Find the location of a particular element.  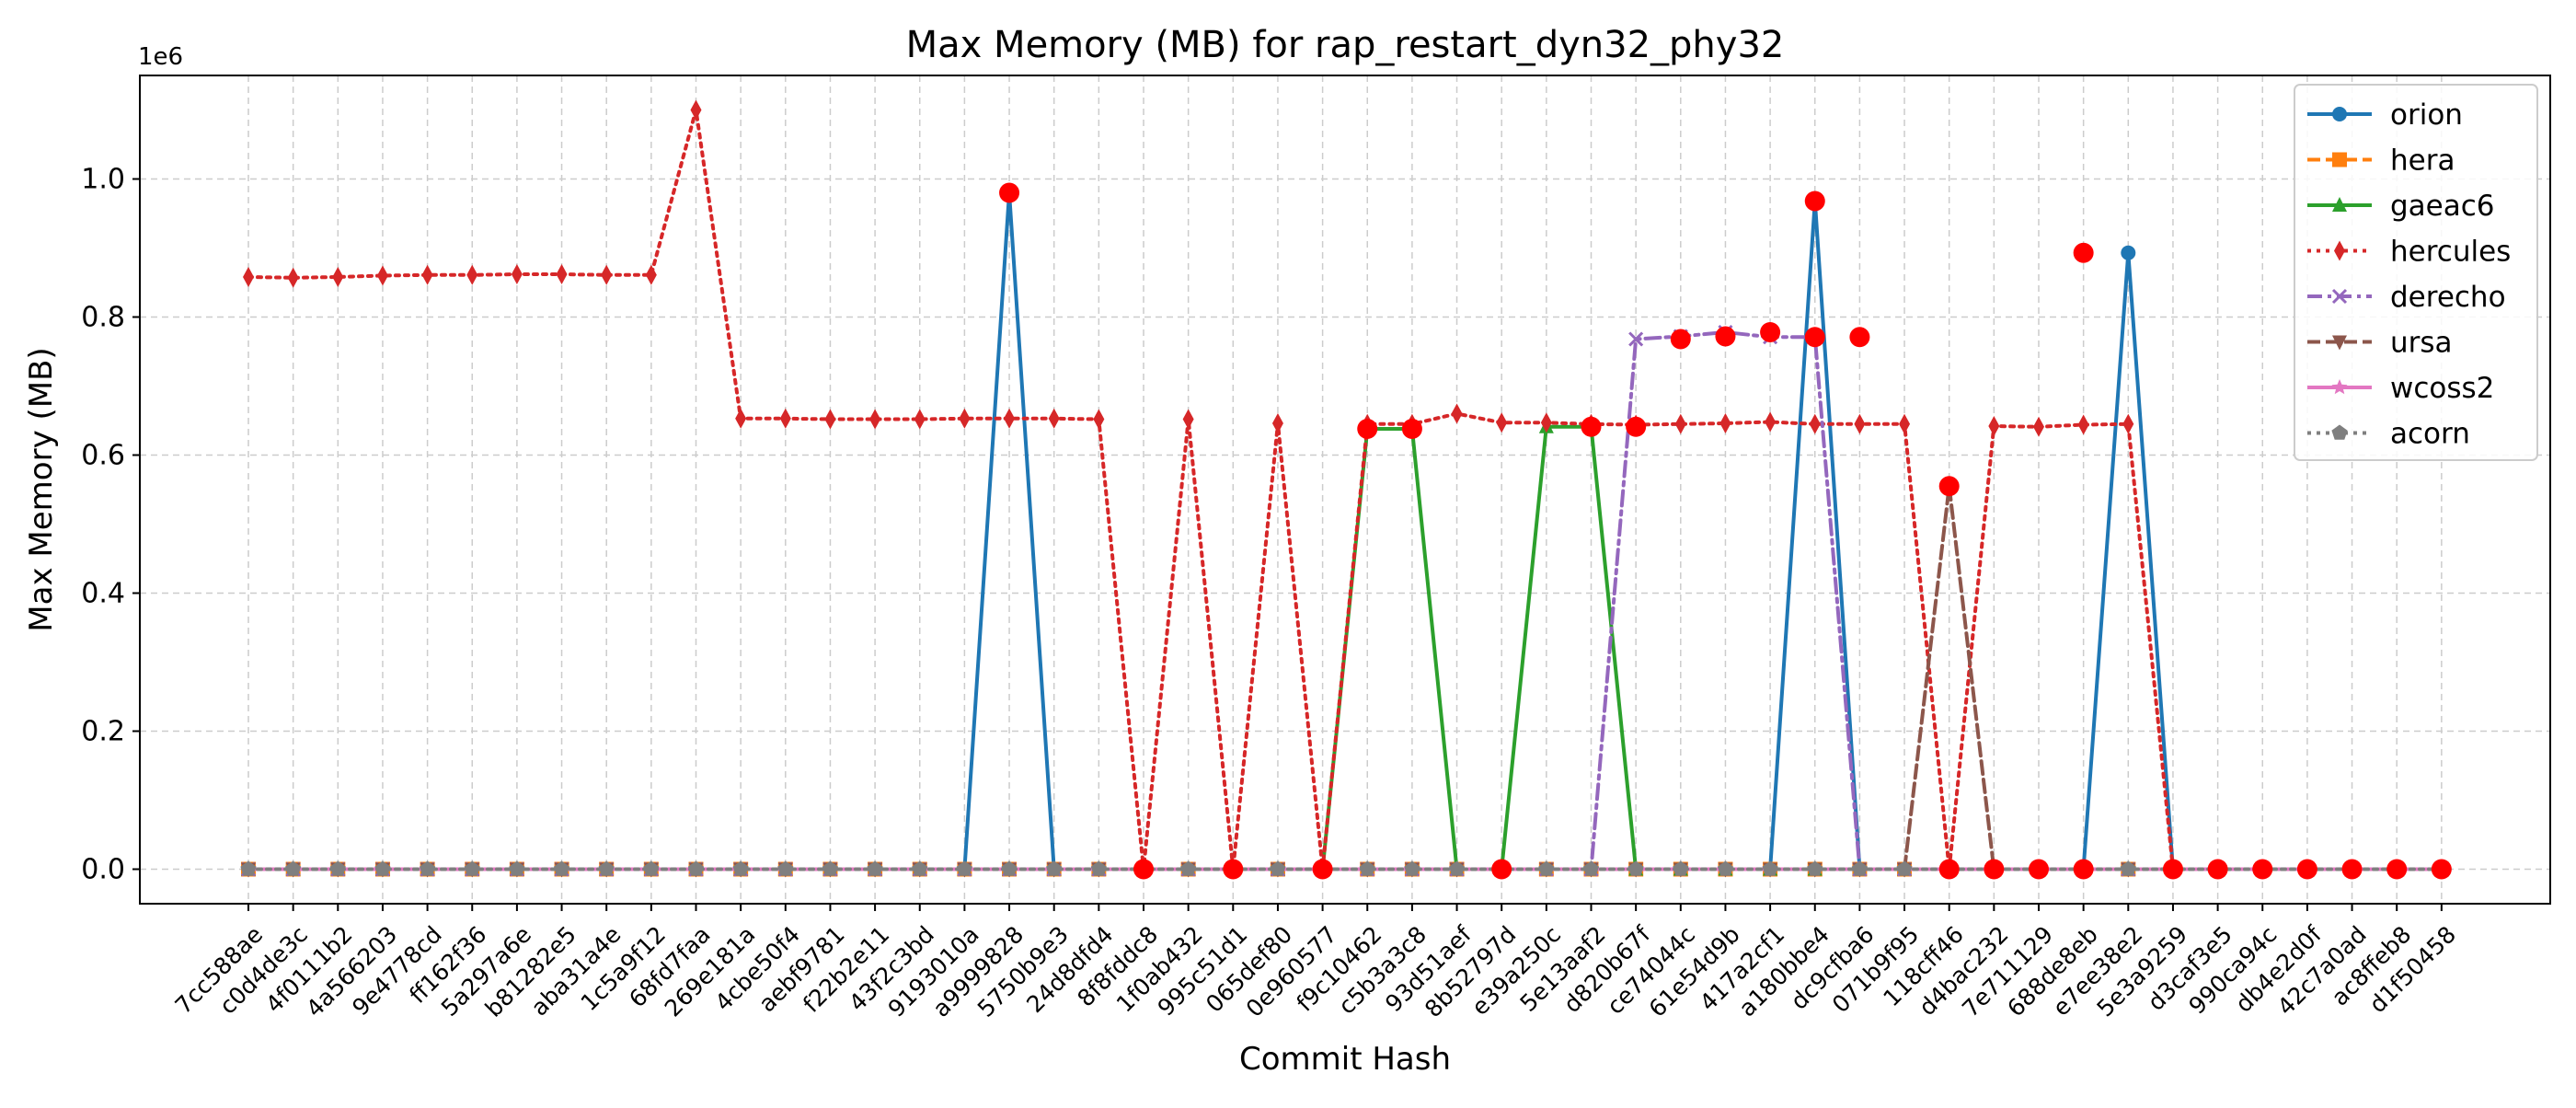

y-tick-label: 0.2 is located at coordinates (103, 732).